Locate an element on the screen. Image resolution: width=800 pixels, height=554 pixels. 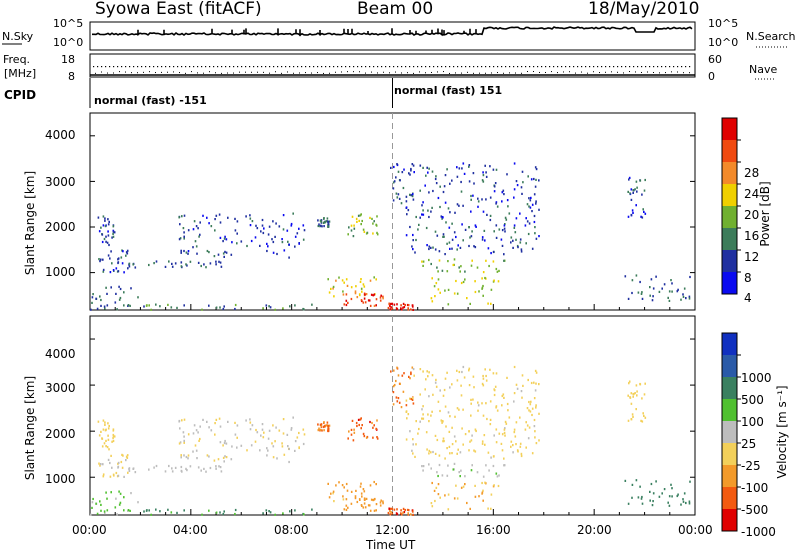
noise-sky-trace is located at coordinates (392, 31).